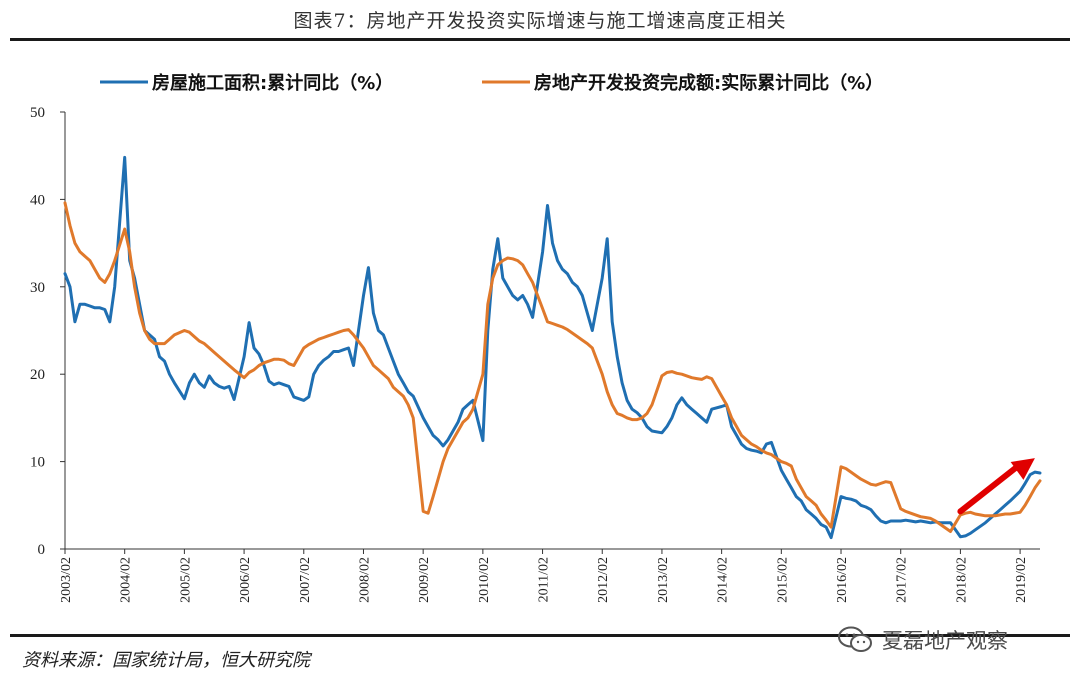 Image resolution: width=1080 pixels, height=685 pixels. What do you see at coordinates (166, 660) in the screenshot?
I see `source-note: 资料来源：国家统计局，恒大研究院` at bounding box center [166, 660].